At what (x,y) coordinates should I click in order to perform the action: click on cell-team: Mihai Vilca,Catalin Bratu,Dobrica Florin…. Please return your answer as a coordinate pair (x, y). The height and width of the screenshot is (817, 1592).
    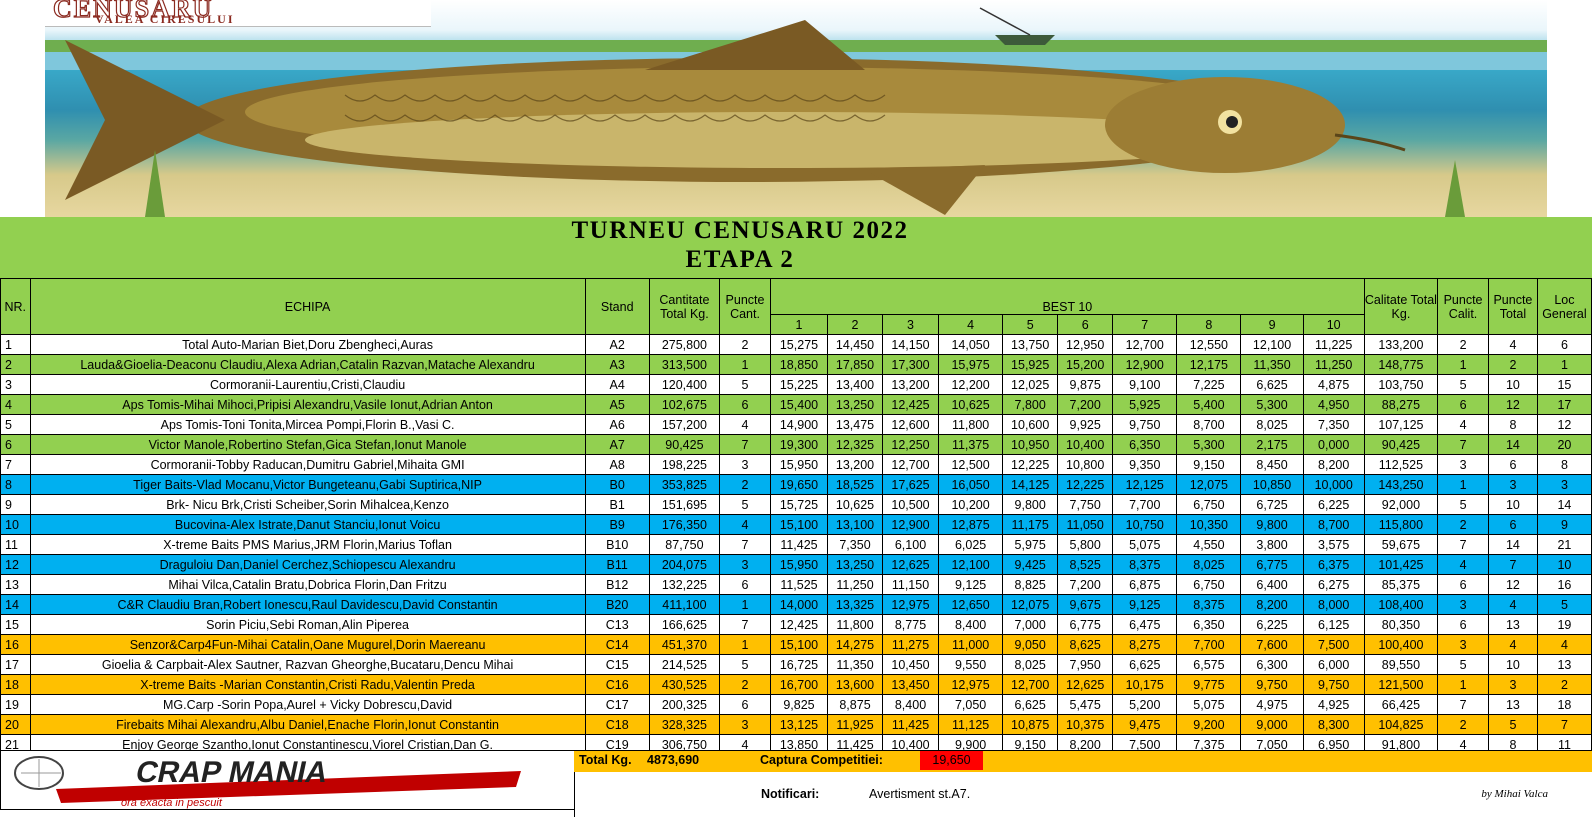
    Looking at the image, I should click on (307, 584).